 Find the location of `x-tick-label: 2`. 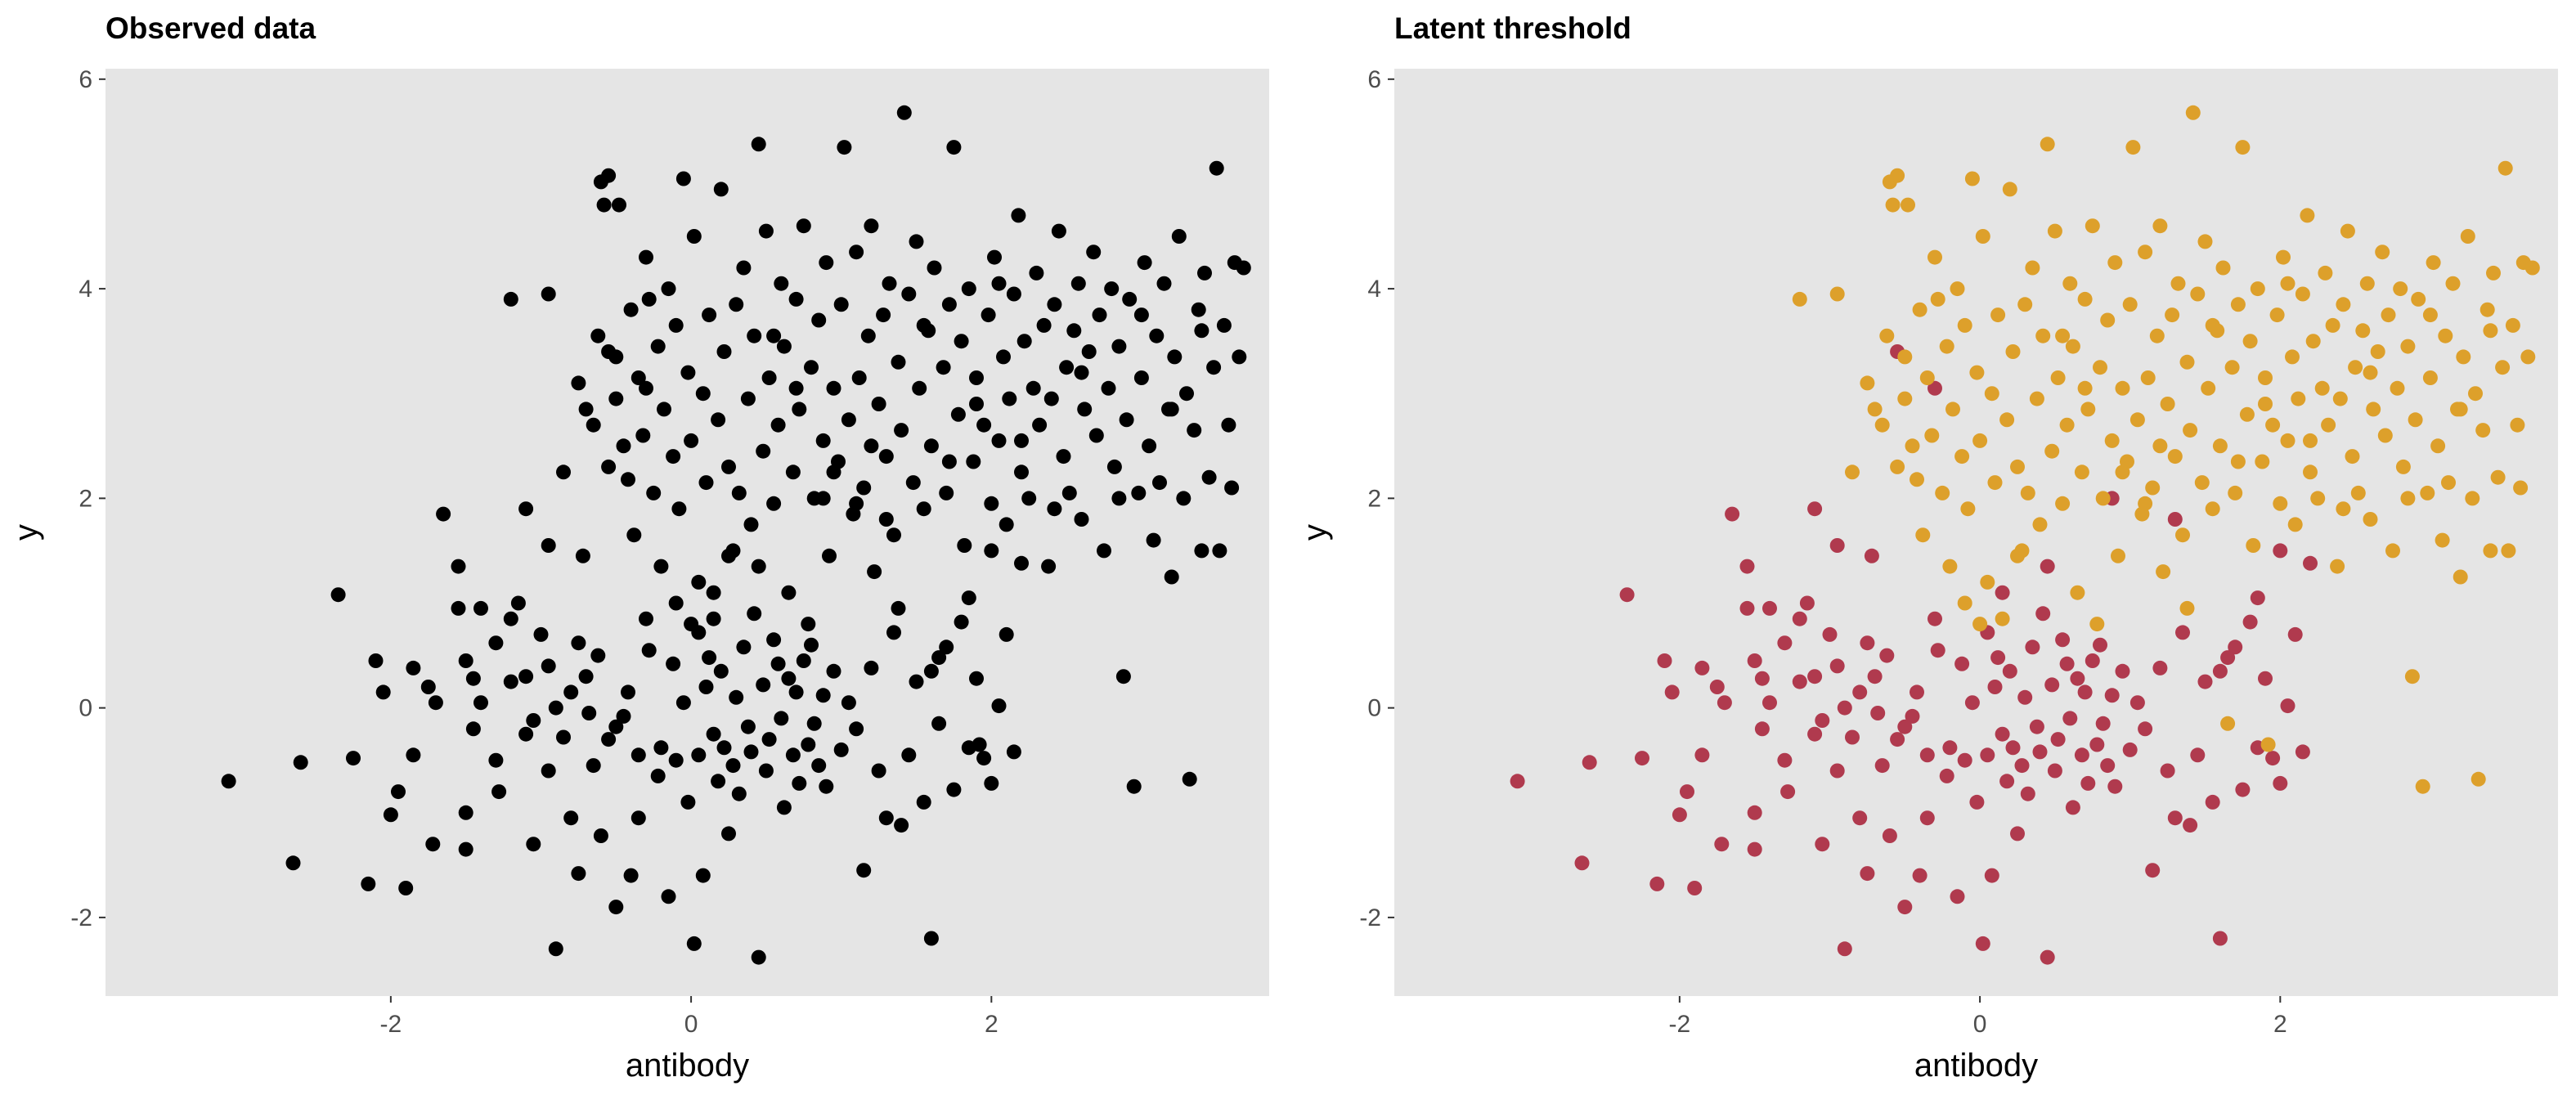

x-tick-label: 2 is located at coordinates (992, 1024).